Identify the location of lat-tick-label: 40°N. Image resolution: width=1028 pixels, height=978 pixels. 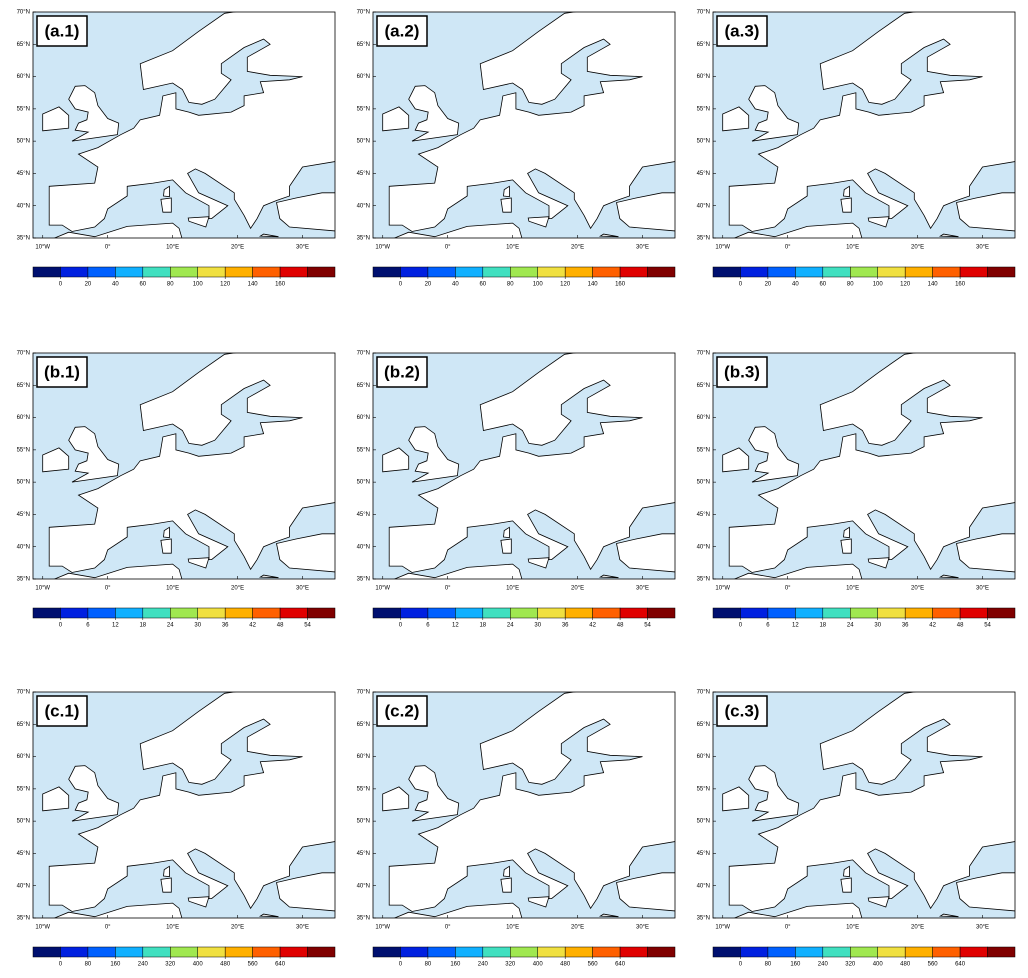
(703, 886).